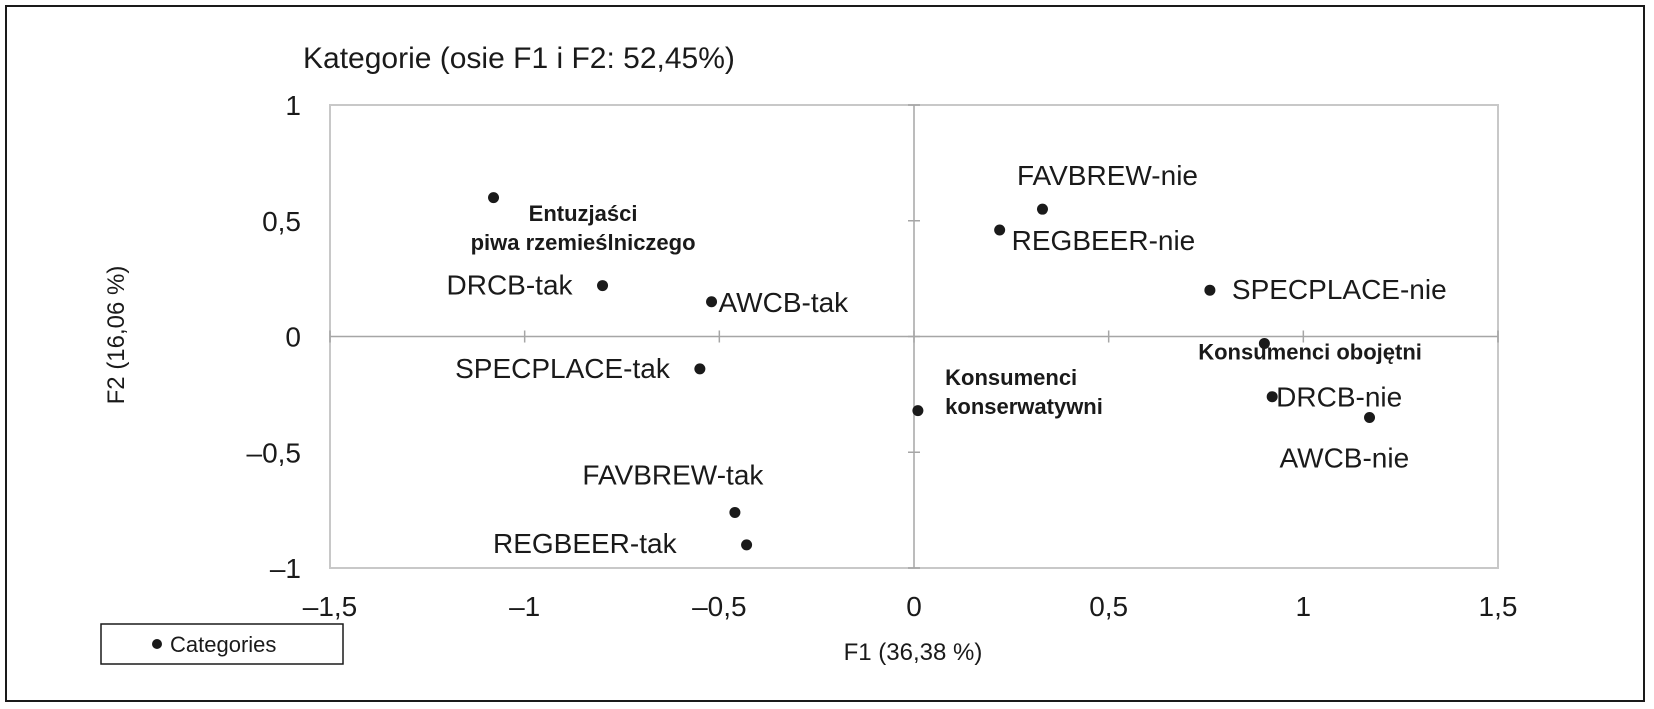 Image resolution: width=1654 pixels, height=709 pixels. I want to click on point-label: SPECPLACE-tak, so click(563, 368).